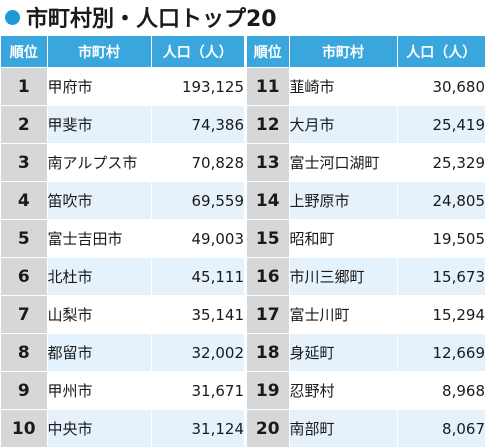  What do you see at coordinates (197, 353) in the screenshot?
I see `population-cell: 32,002` at bounding box center [197, 353].